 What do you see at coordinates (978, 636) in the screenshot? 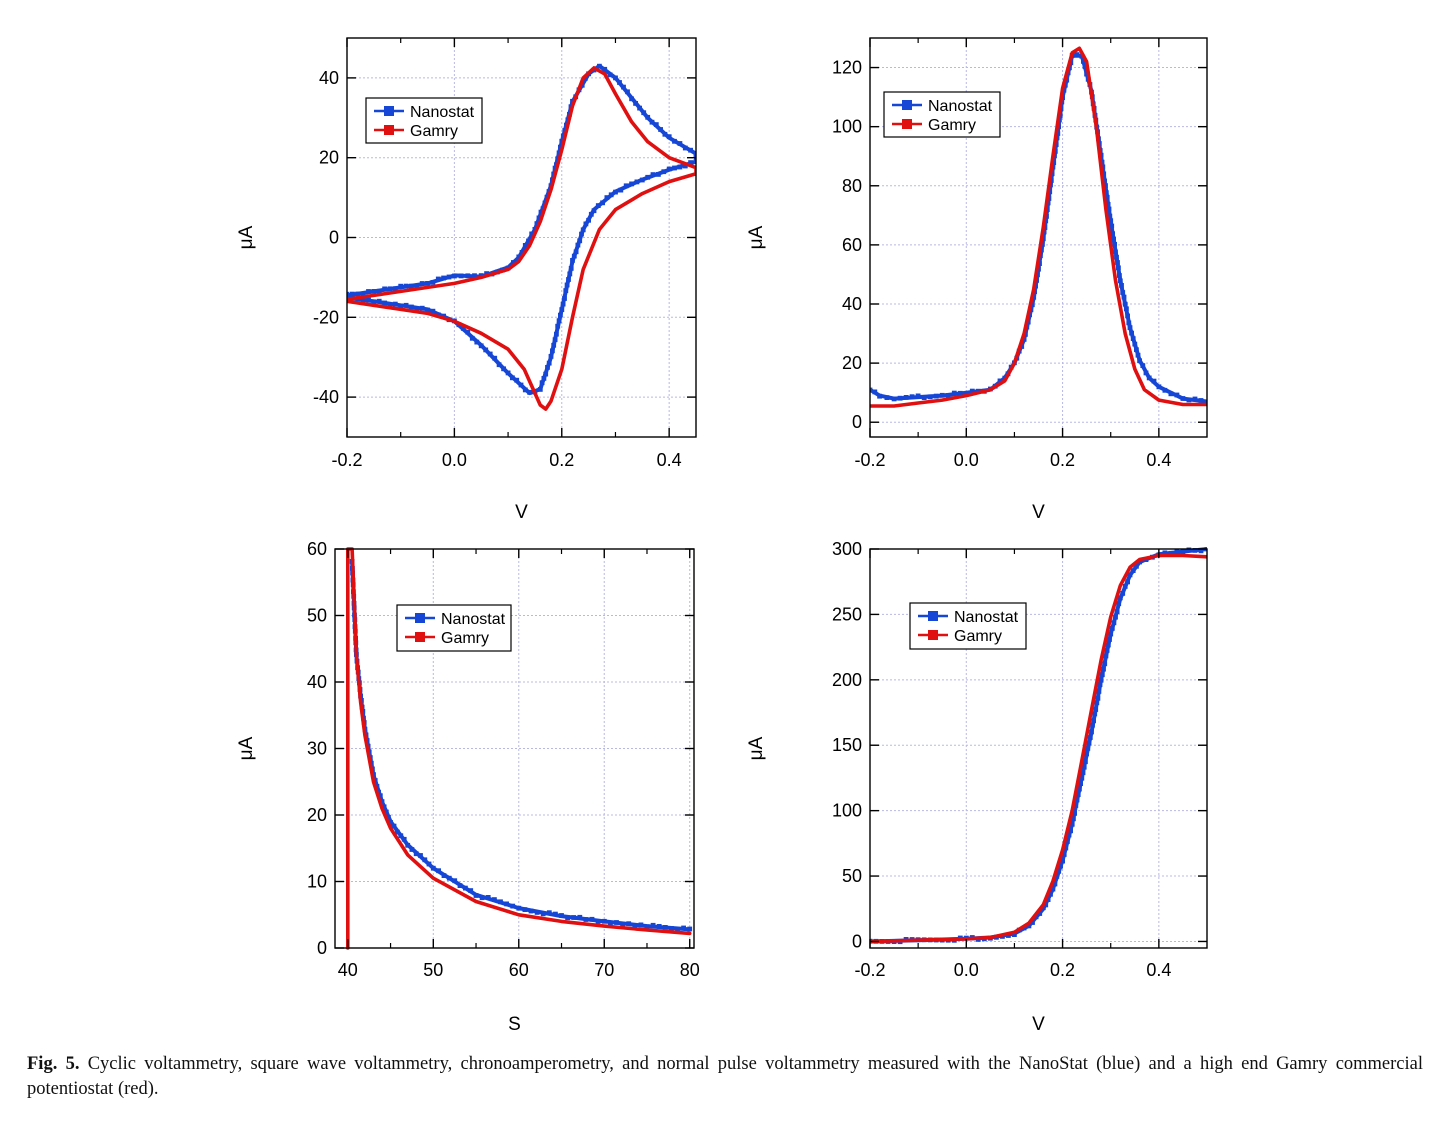
I see `legend-label: Gamry` at bounding box center [978, 636].